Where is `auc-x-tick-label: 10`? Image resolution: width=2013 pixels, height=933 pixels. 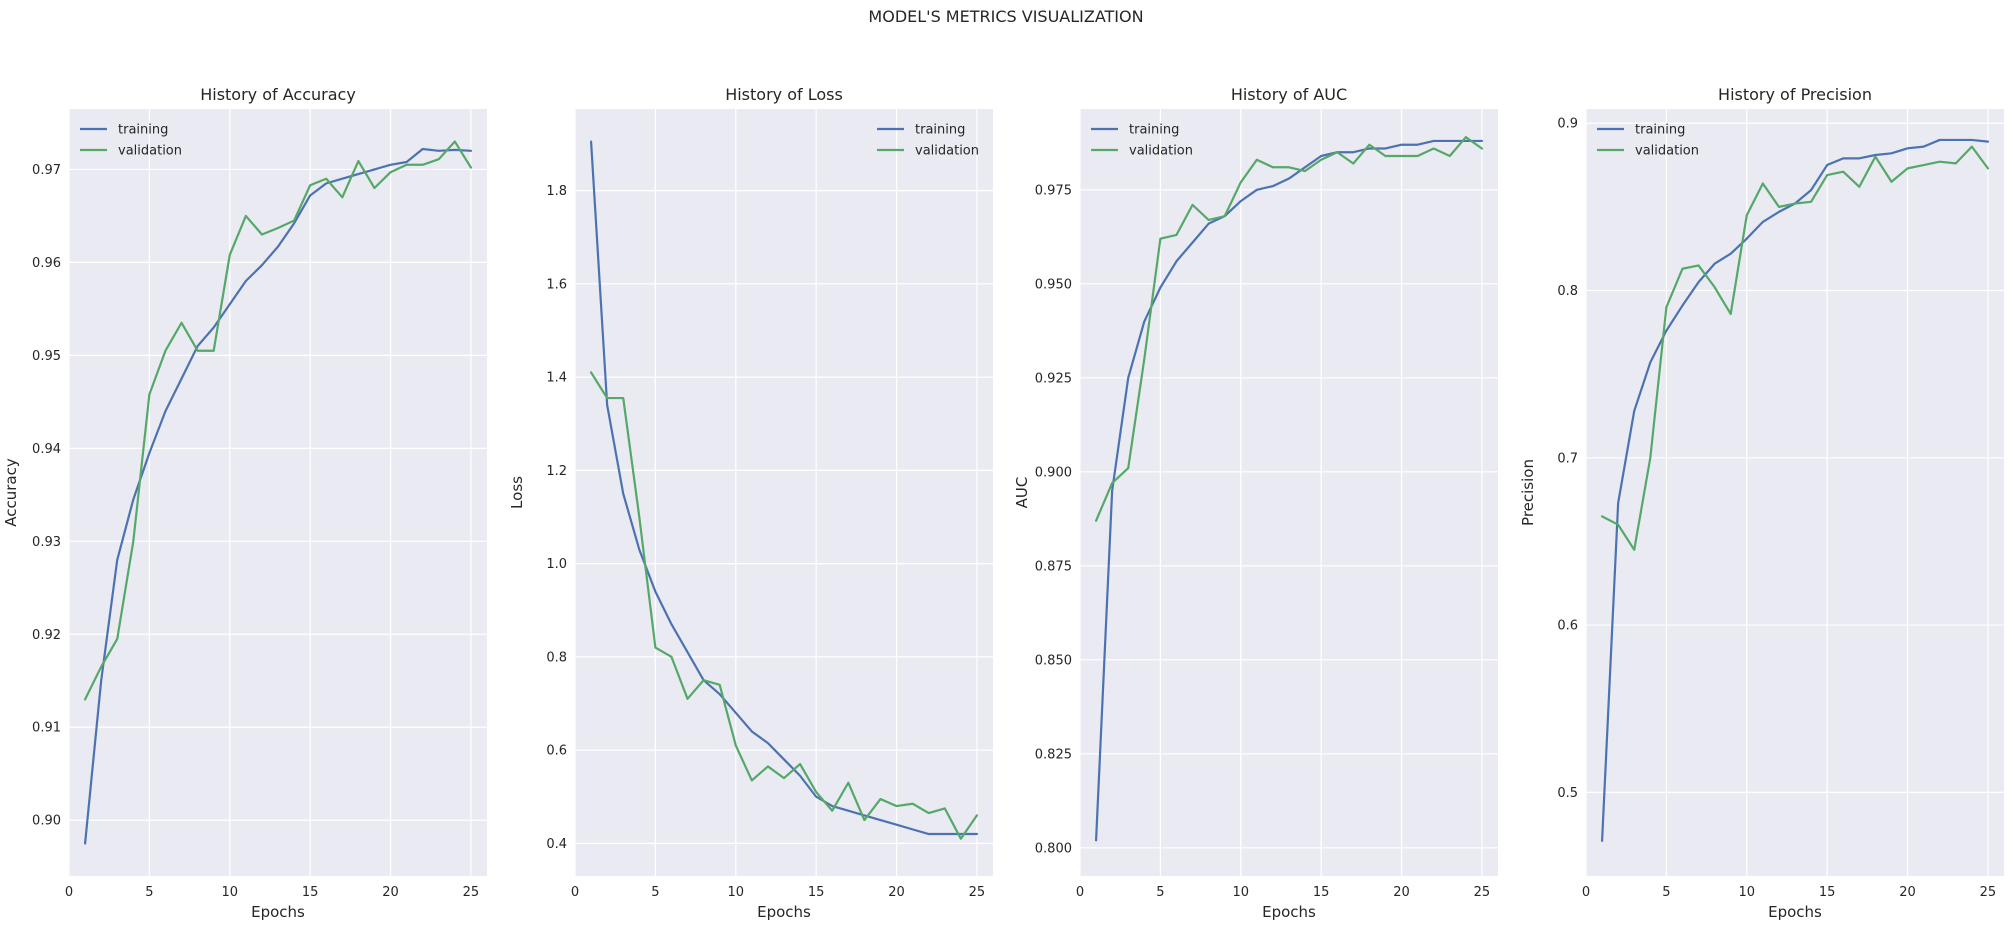 auc-x-tick-label: 10 is located at coordinates (1240, 892).